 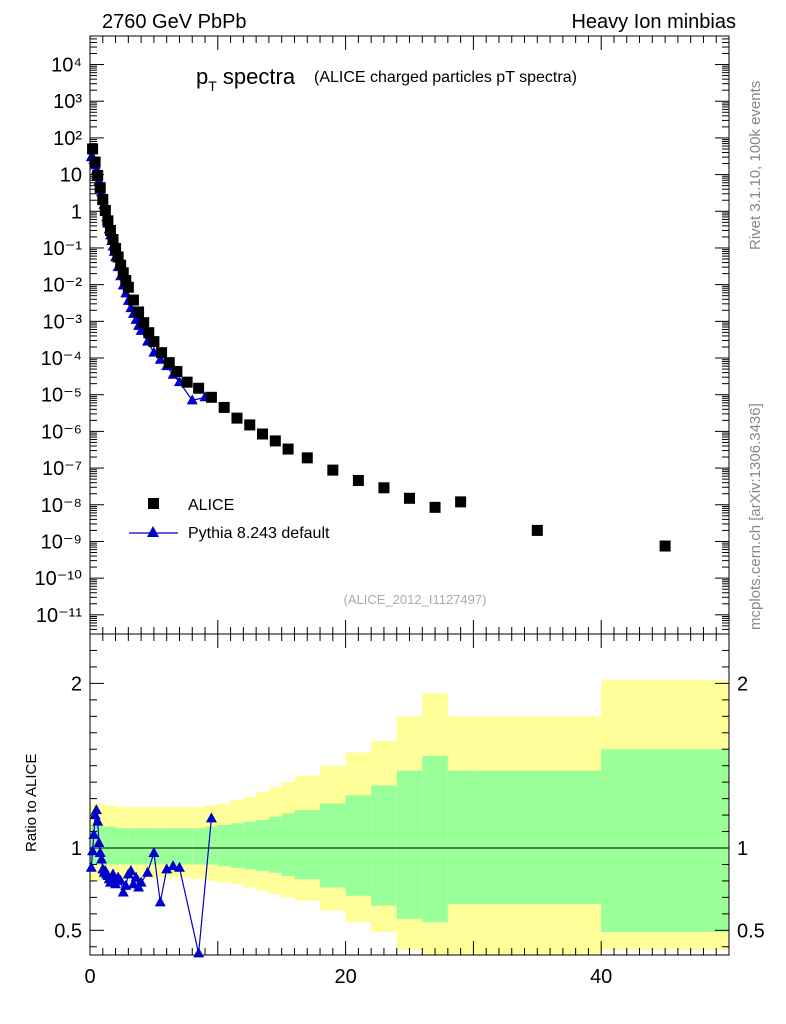 I want to click on ratio-plot-layer, so click(x=151, y=881).